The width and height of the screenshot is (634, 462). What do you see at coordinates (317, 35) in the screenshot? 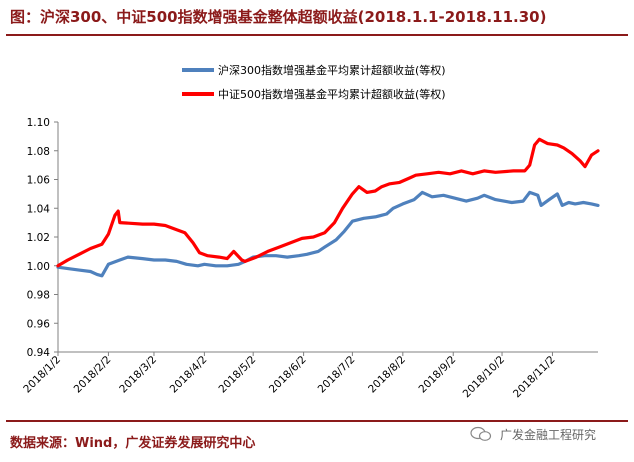
I see `top-divider` at bounding box center [317, 35].